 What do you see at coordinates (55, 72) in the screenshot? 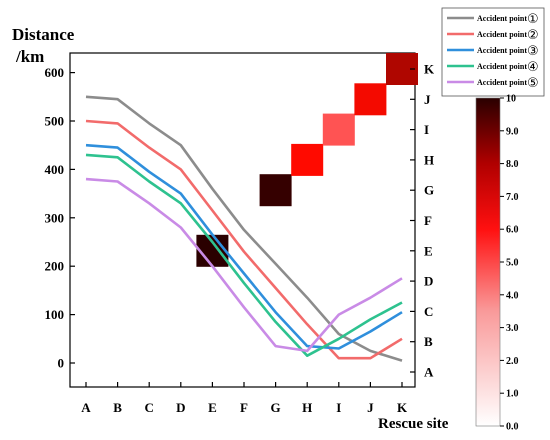
I see `y-tick-label-600: 600` at bounding box center [55, 72].